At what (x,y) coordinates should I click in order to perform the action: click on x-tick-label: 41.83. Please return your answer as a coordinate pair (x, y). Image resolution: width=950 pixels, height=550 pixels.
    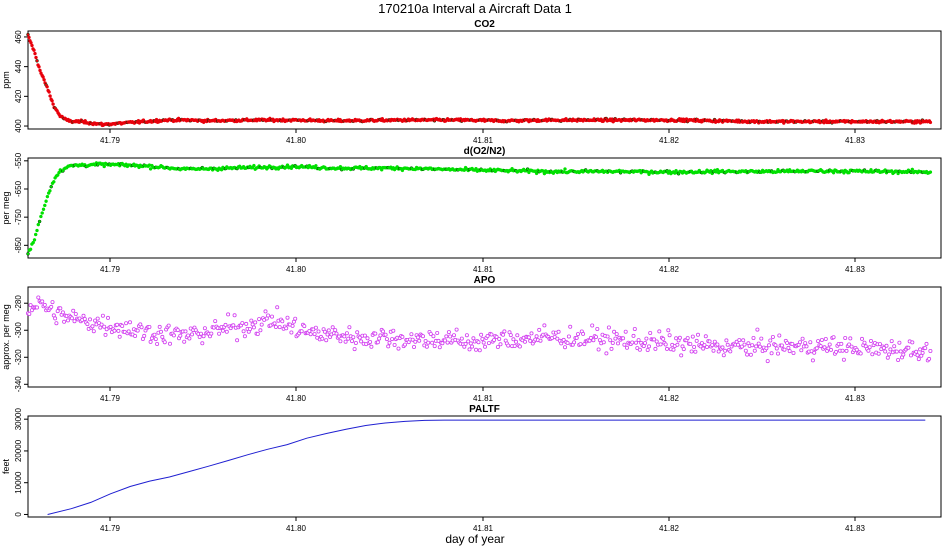
    Looking at the image, I should click on (855, 398).